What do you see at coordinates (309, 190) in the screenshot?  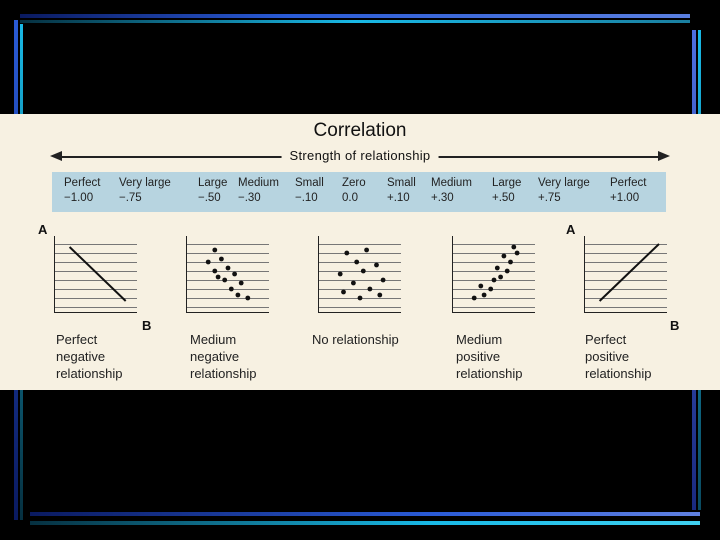 I see `scale-item: Small −.10` at bounding box center [309, 190].